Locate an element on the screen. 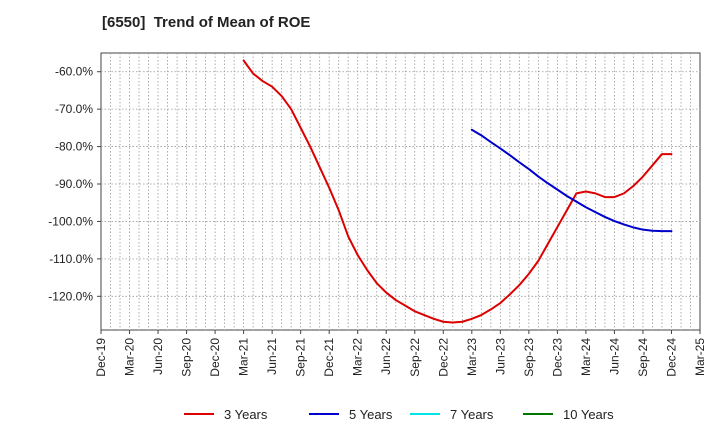  x-tick-label: Mar-23 is located at coordinates (472, 357).